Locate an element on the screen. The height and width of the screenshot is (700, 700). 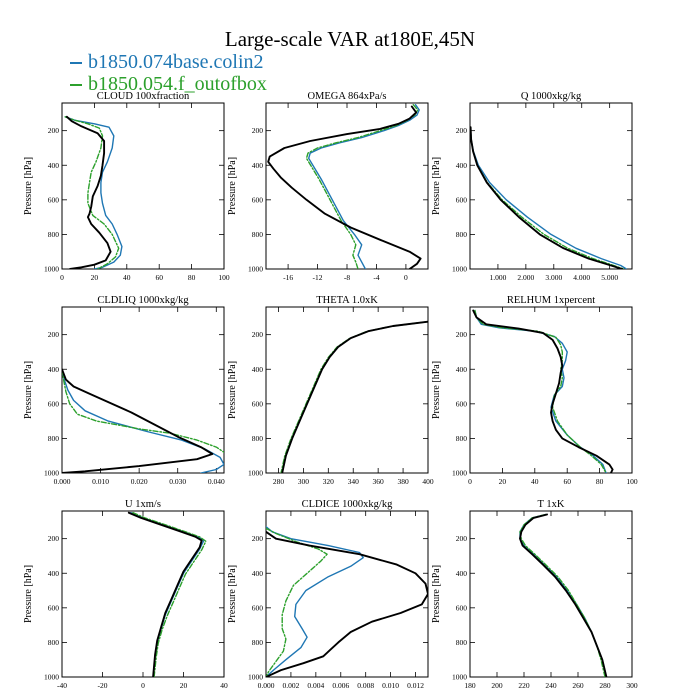
x-tick-label: 0.040 is located at coordinates (216, 481).